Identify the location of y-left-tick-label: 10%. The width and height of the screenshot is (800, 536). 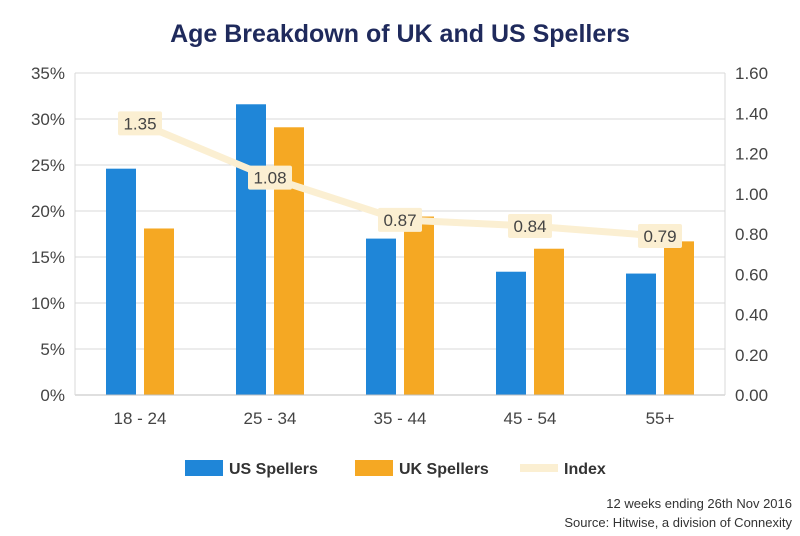
(48, 303).